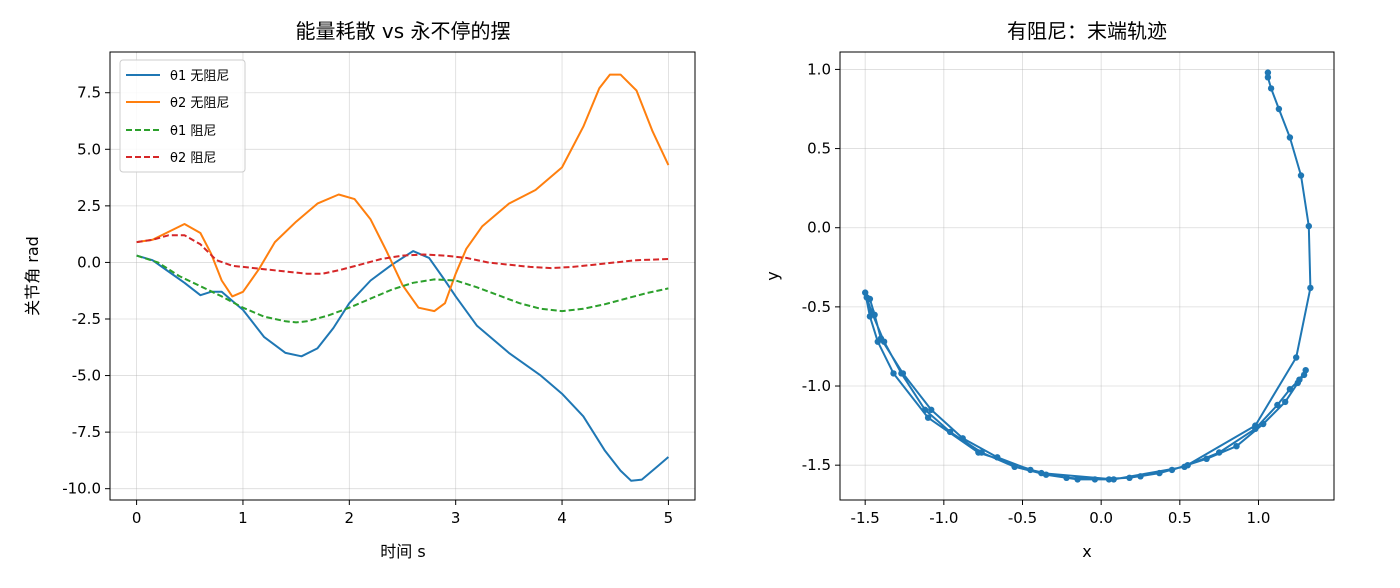 This screenshot has width=1400, height=588. Describe the element at coordinates (81, 489) in the screenshot. I see `y-tick-label: -10.0` at that location.